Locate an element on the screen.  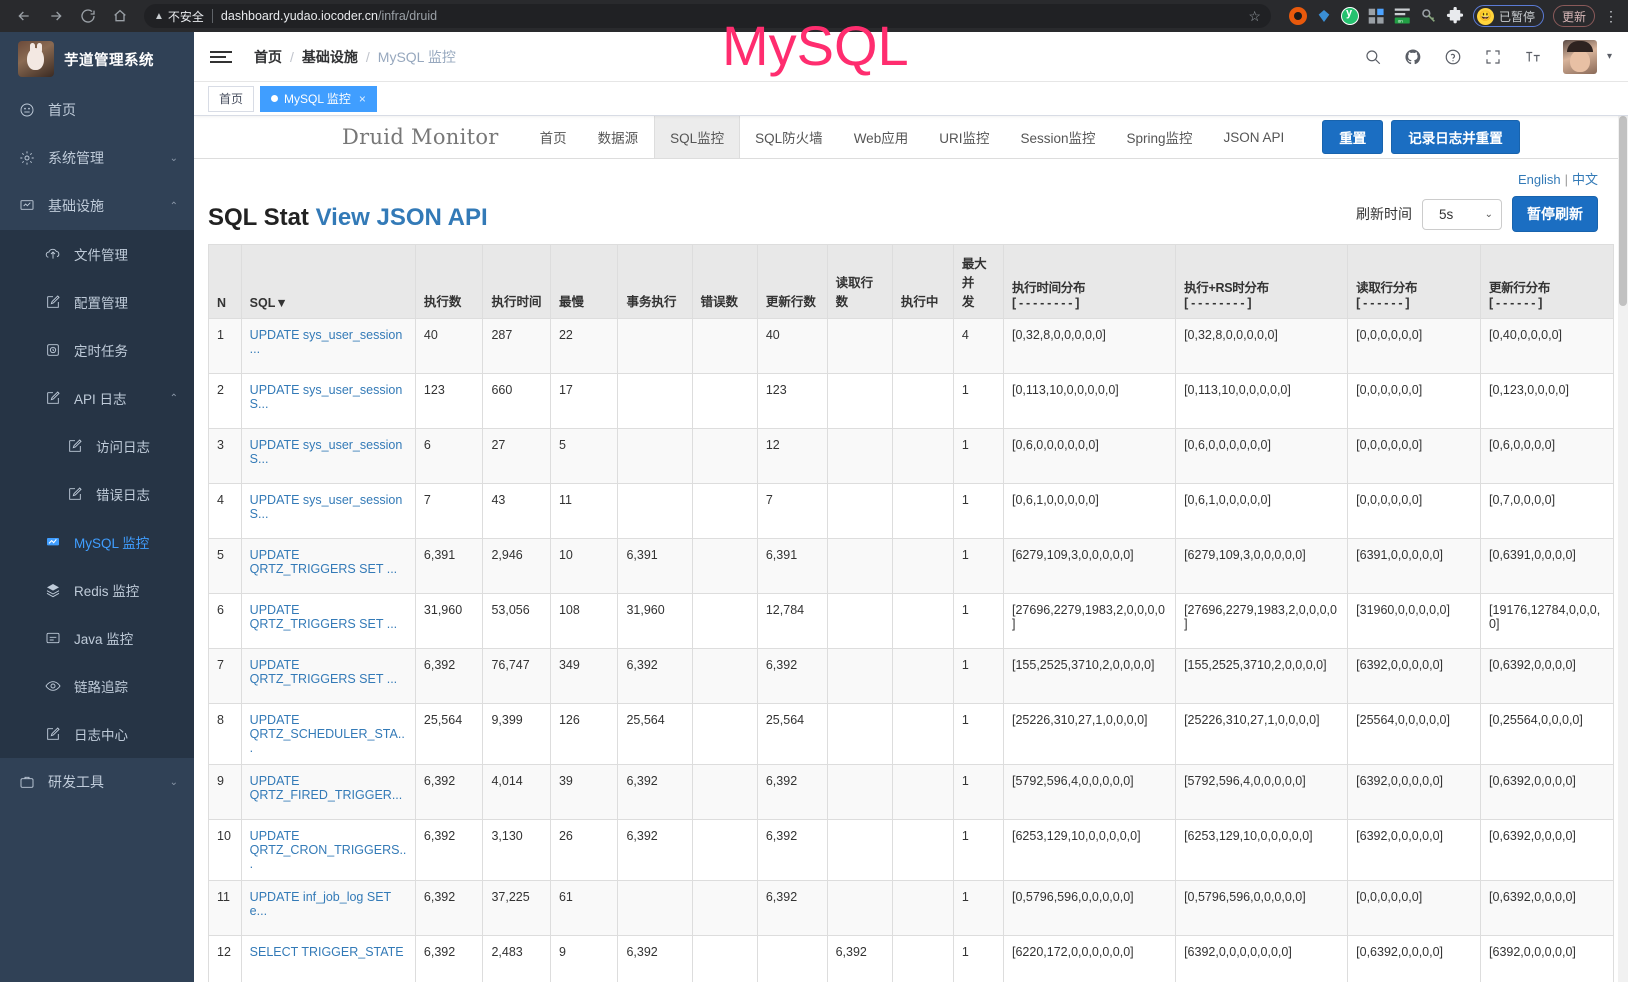
druid-nav-datasource: 数据源 is located at coordinates (618, 138).